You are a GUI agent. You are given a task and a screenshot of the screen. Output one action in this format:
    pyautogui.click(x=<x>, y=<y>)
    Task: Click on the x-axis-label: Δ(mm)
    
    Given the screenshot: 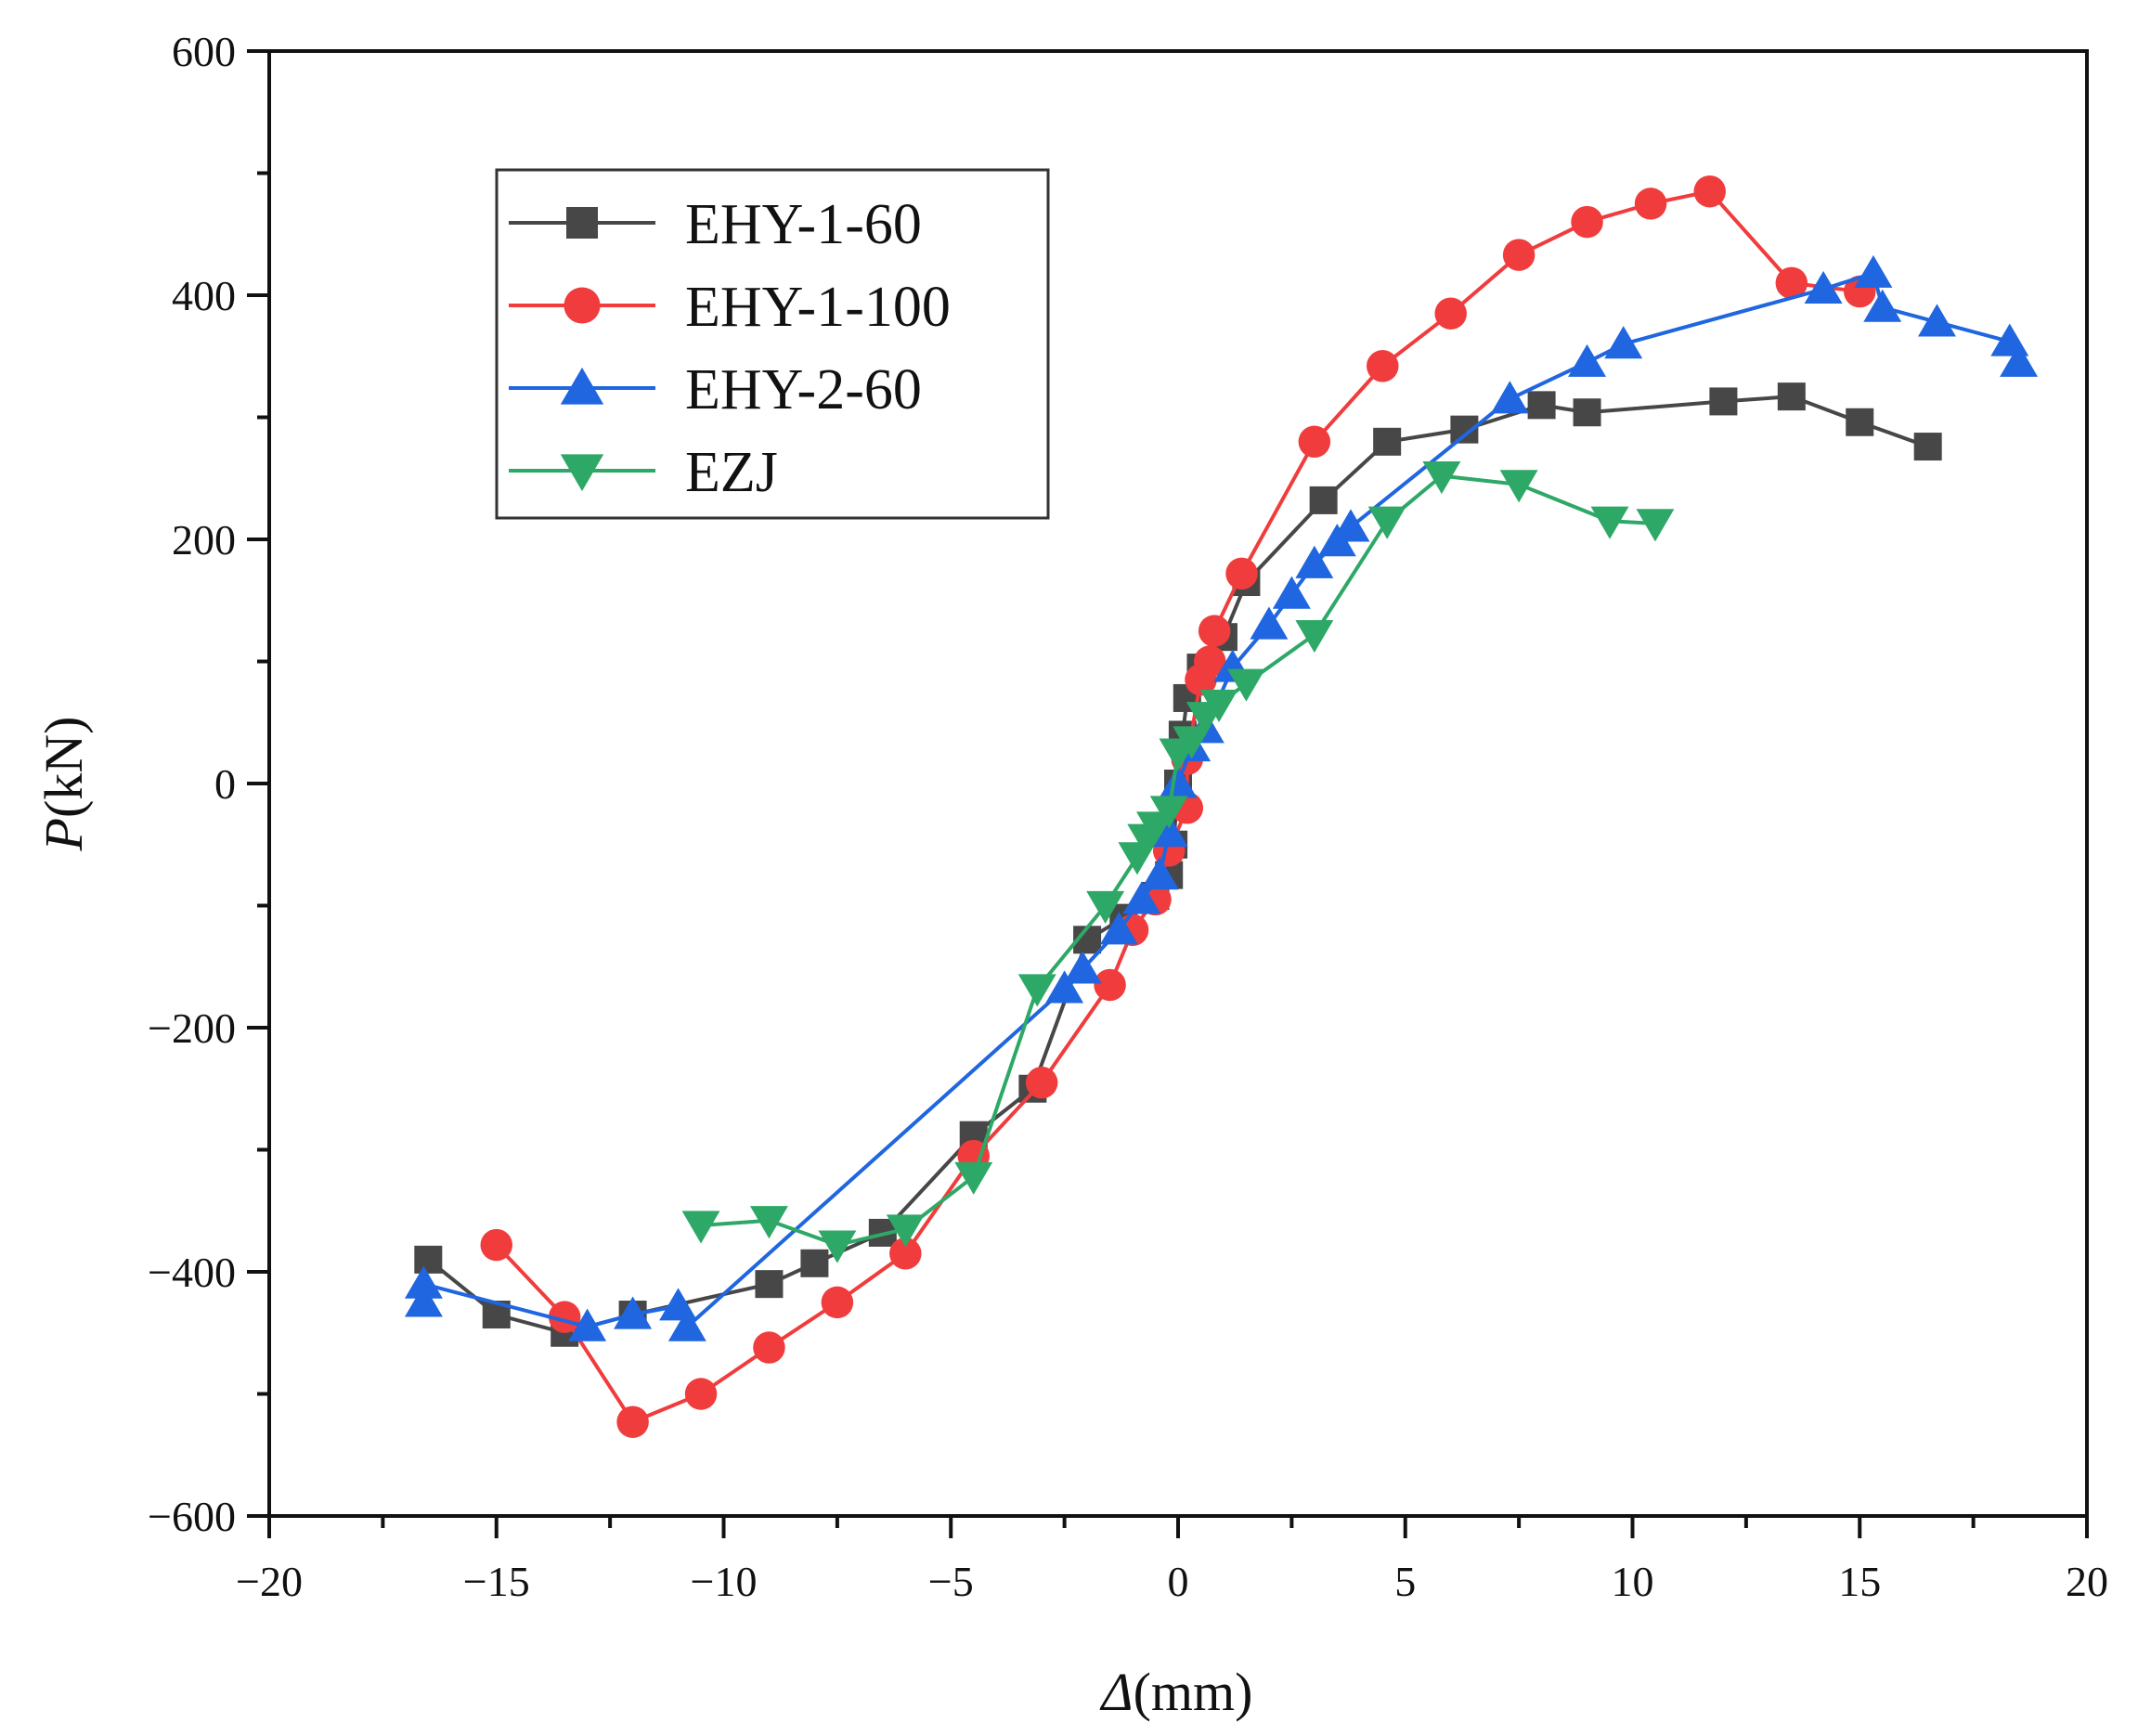 What is the action you would take?
    pyautogui.click(x=1177, y=1692)
    